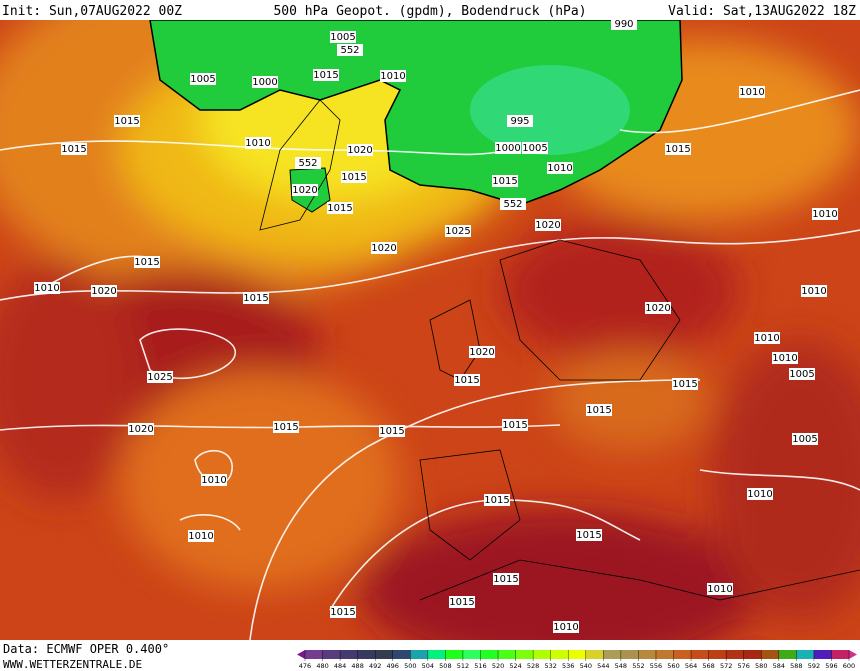  I want to click on colorbar-tick-label: 496, so click(393, 666).